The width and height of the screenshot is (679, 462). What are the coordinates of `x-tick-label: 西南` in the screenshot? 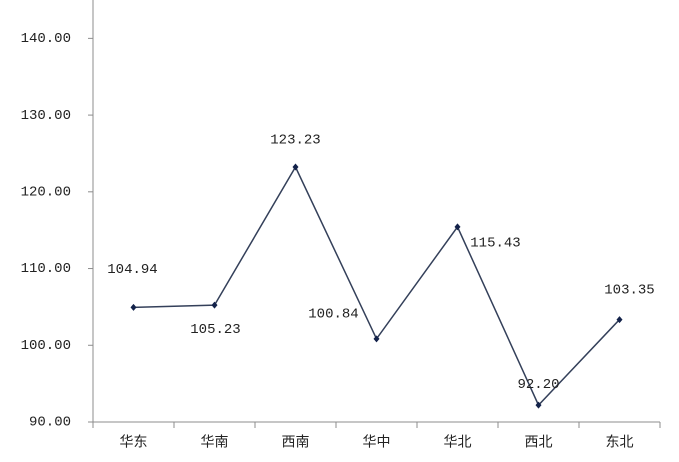 It's located at (296, 443).